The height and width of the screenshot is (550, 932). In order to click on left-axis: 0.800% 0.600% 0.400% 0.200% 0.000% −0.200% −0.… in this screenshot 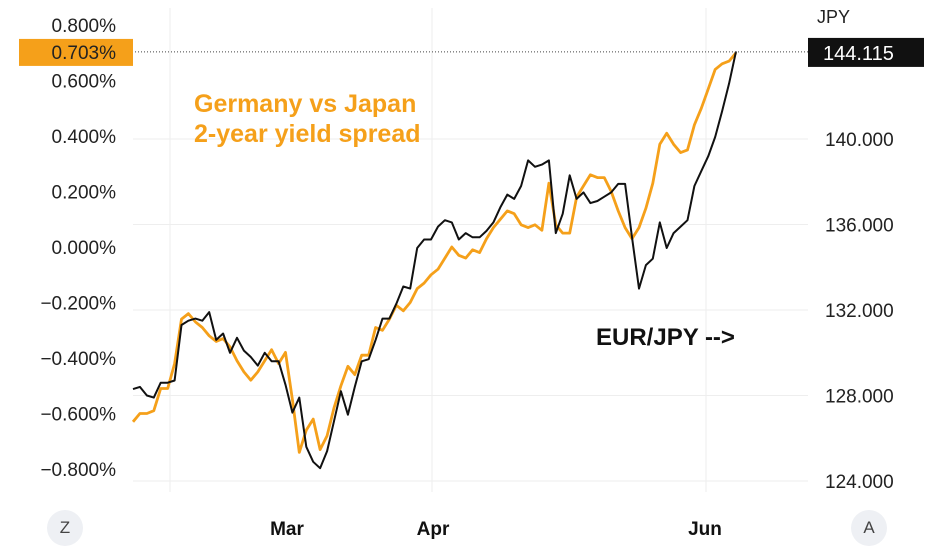, I will do `click(78, 248)`.